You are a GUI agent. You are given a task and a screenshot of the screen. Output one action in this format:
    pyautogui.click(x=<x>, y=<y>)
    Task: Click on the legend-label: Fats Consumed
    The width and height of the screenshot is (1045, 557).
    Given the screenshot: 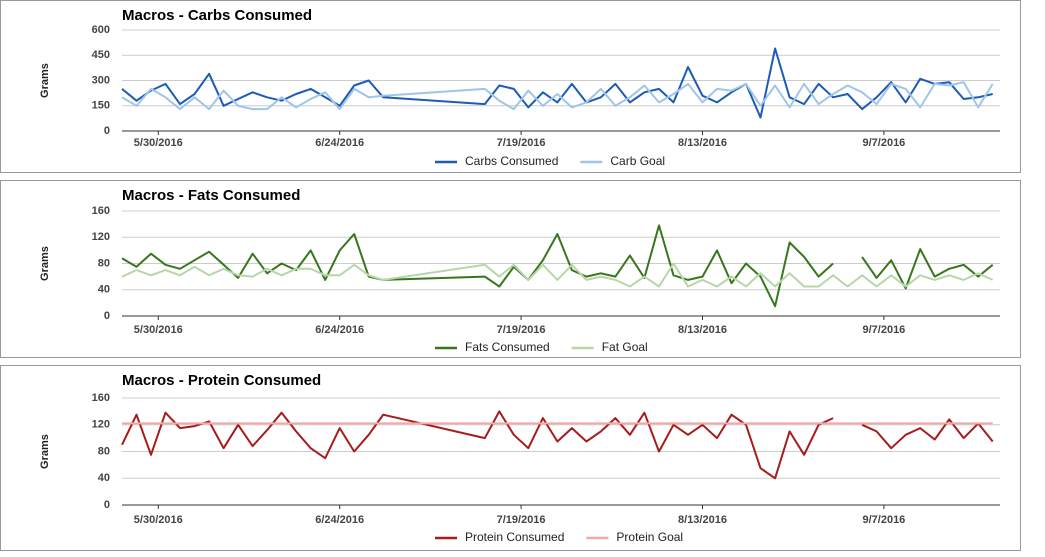 What is the action you would take?
    pyautogui.click(x=507, y=347)
    